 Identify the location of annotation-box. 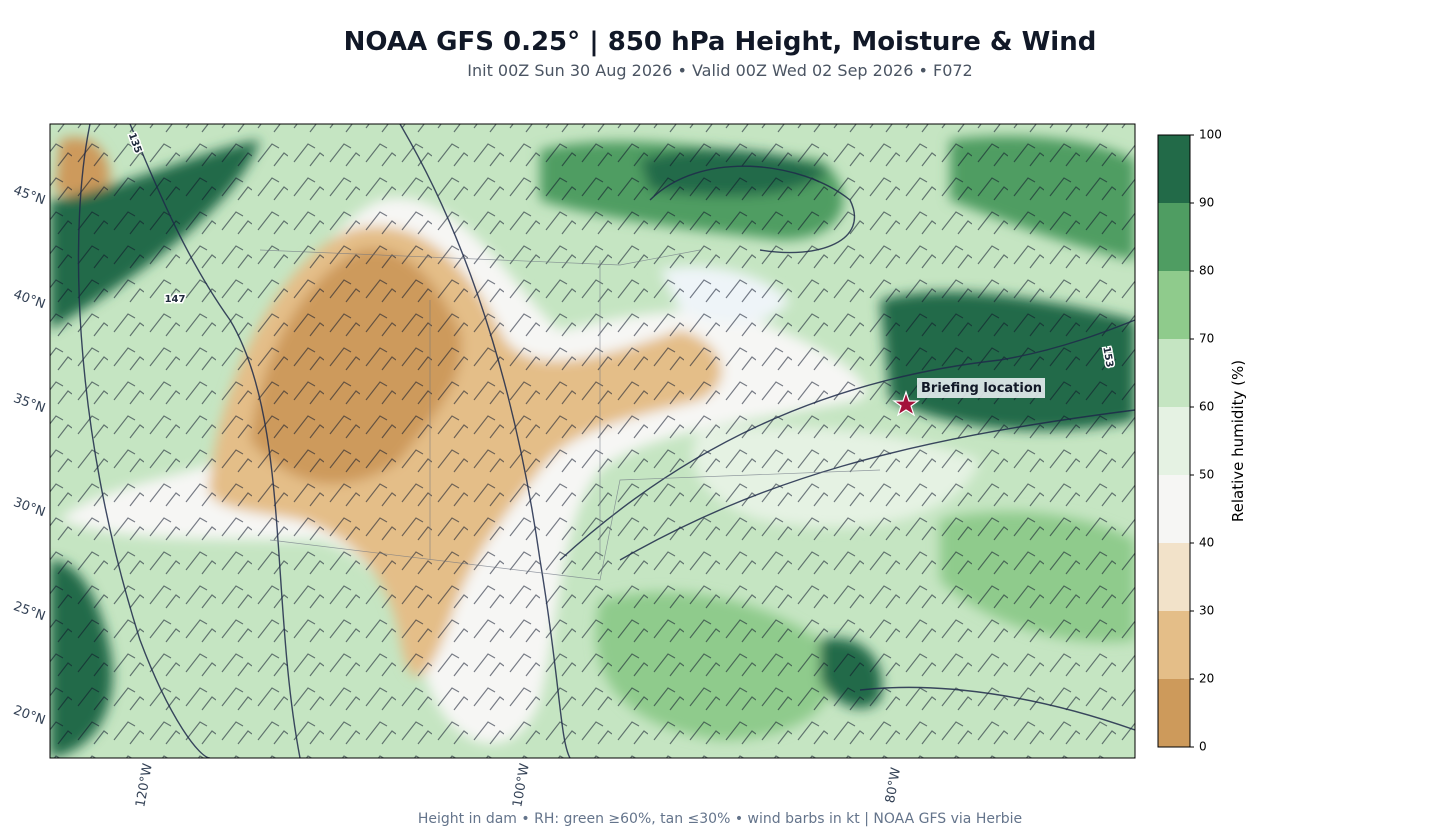
(981, 388).